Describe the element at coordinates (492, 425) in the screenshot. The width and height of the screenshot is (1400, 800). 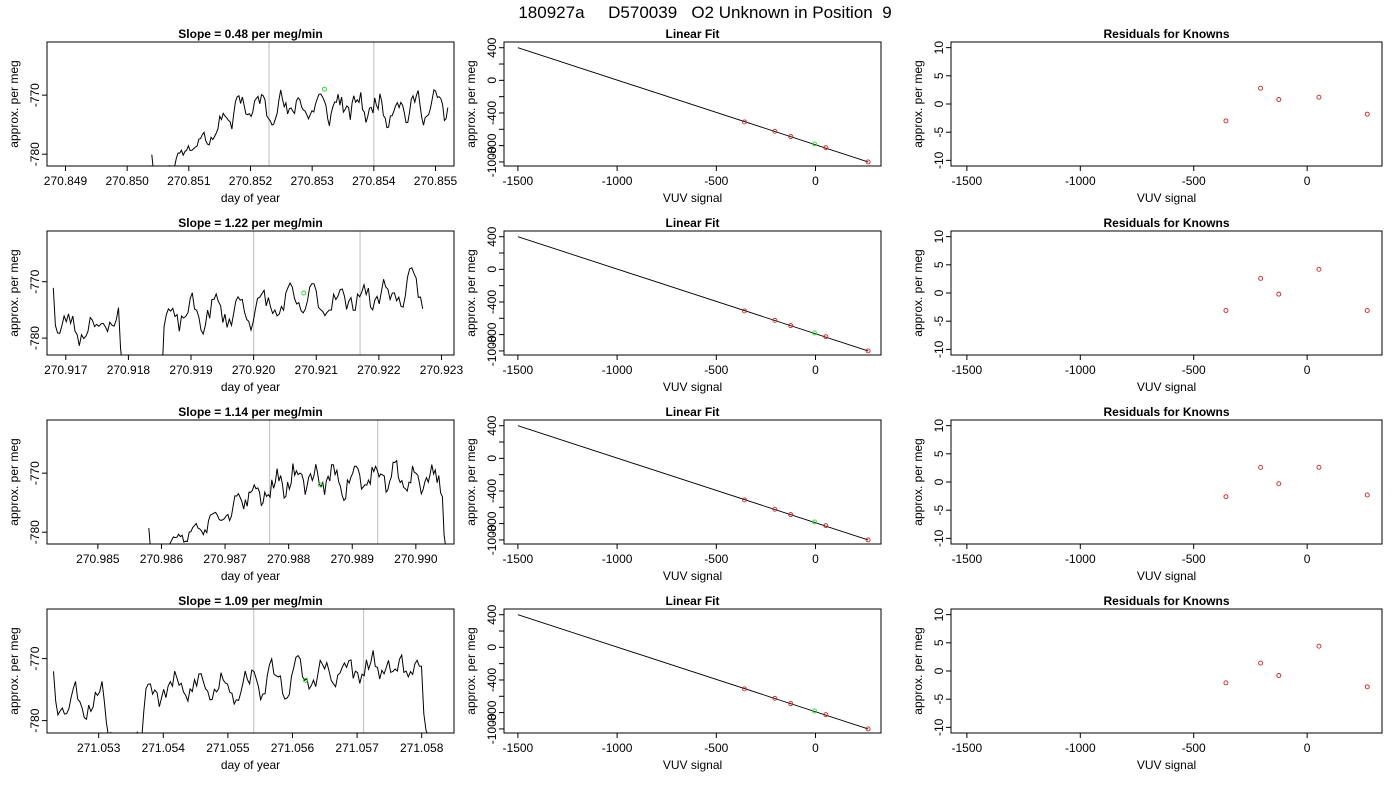
I see `y-tick-label: 400` at that location.